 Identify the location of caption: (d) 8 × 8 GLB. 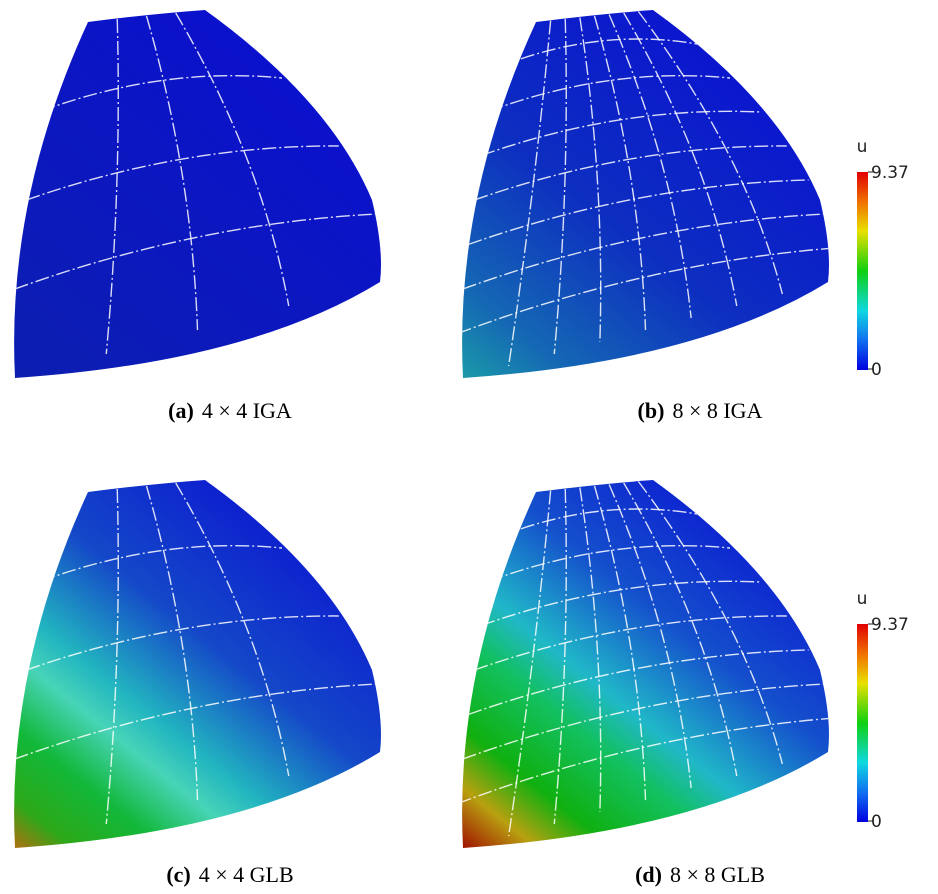
(700, 874).